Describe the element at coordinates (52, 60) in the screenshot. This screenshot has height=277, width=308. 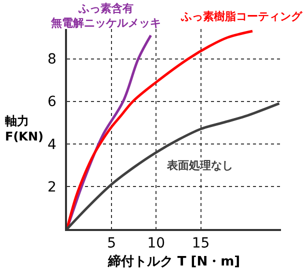
I see `y-tick-label: 8` at that location.